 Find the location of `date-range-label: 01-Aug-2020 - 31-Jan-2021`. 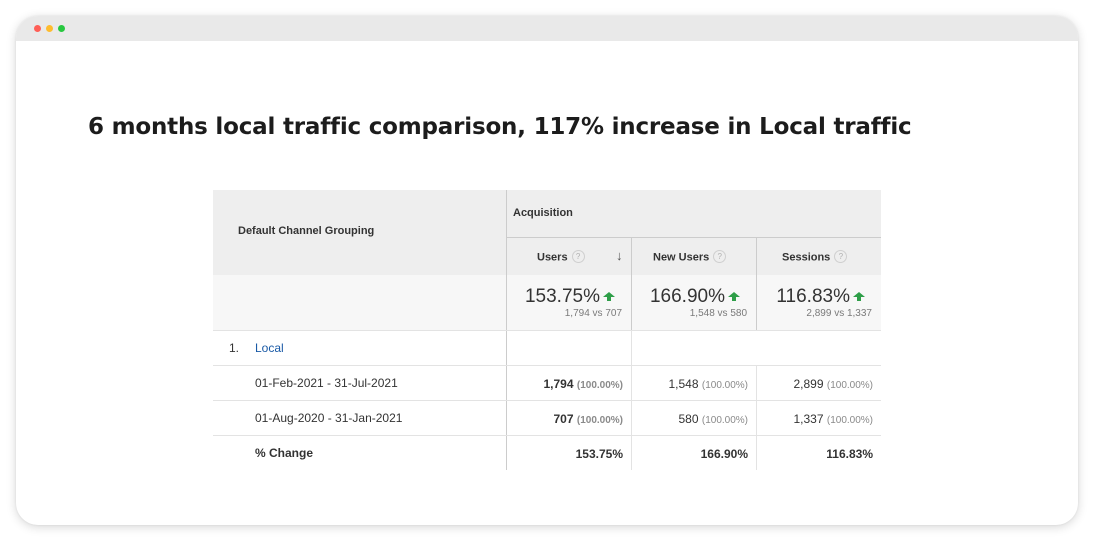

date-range-label: 01-Aug-2020 - 31-Jan-2021 is located at coordinates (329, 418).